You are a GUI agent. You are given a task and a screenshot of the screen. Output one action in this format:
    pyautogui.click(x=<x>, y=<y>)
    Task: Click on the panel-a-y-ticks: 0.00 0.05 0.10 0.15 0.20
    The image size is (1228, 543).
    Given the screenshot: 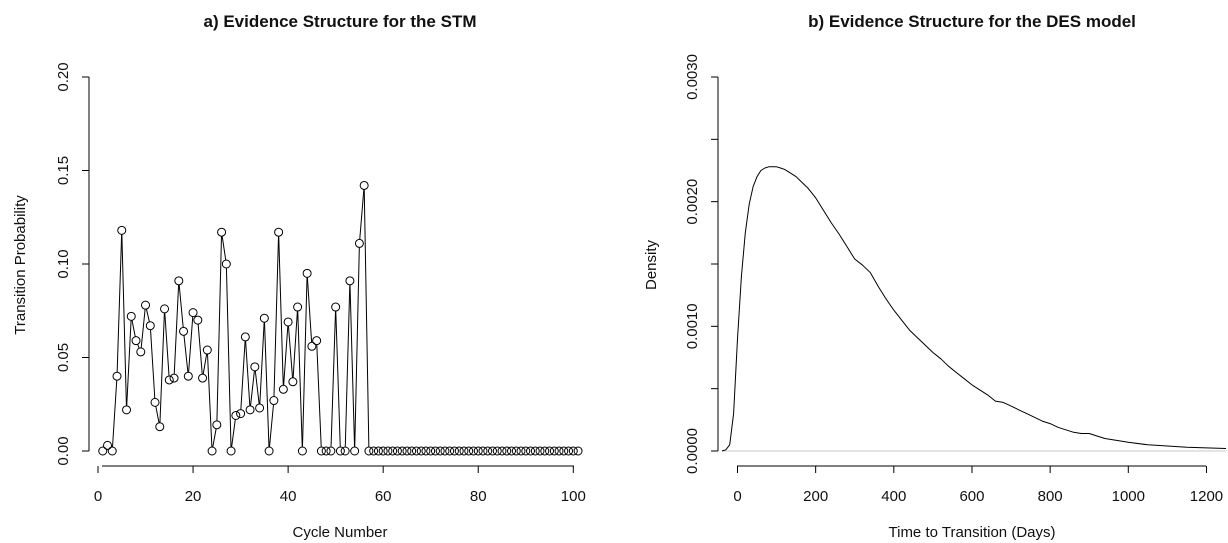 What is the action you would take?
    pyautogui.click(x=72, y=264)
    